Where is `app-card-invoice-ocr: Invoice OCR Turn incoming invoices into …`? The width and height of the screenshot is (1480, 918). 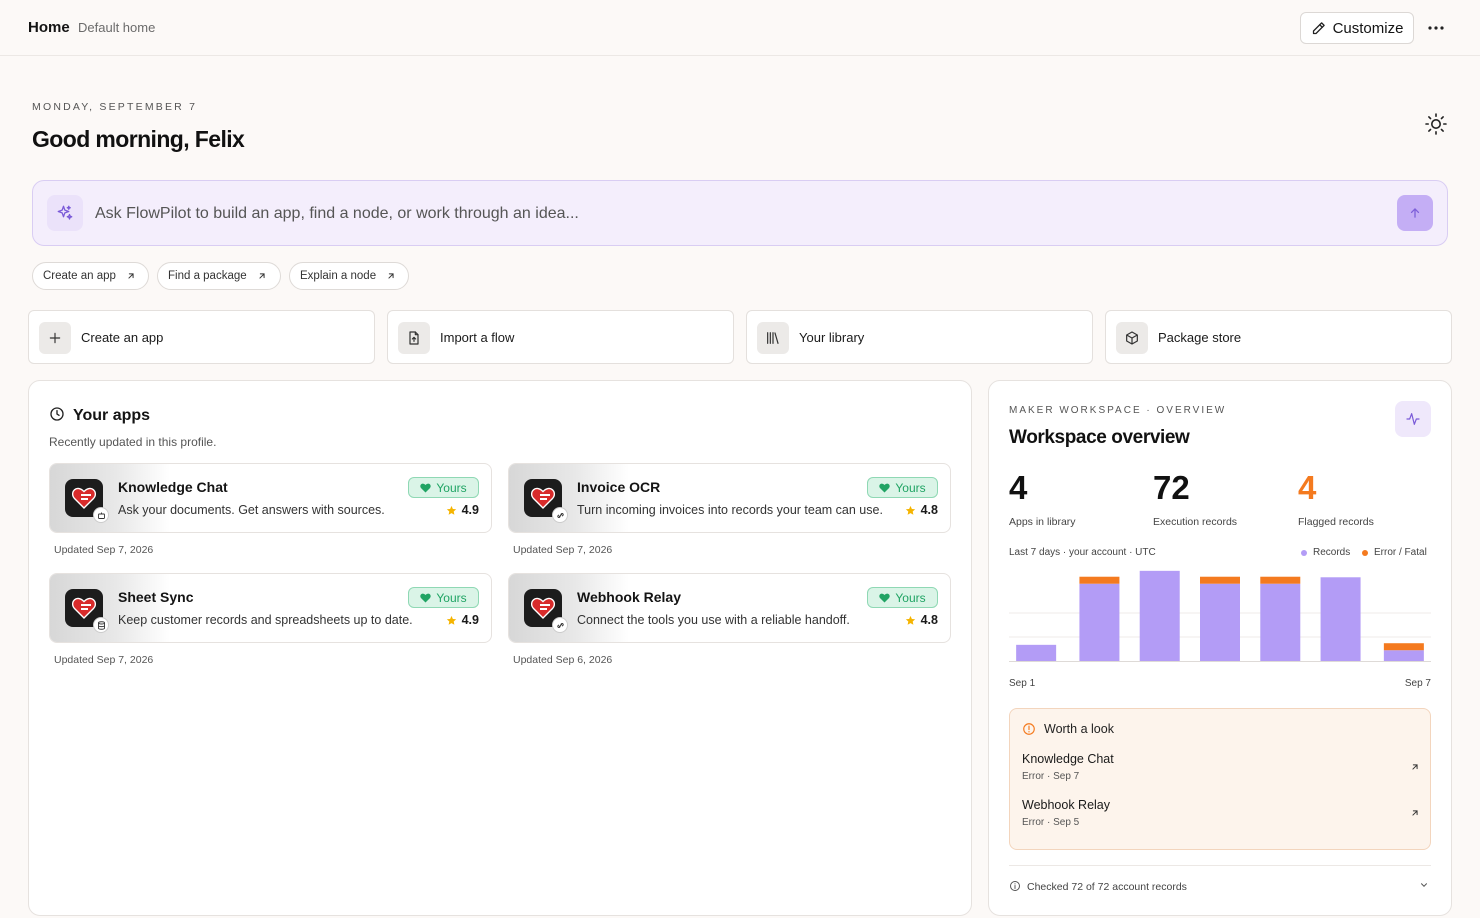 app-card-invoice-ocr: Invoice OCR Turn incoming invoices into … is located at coordinates (729, 498).